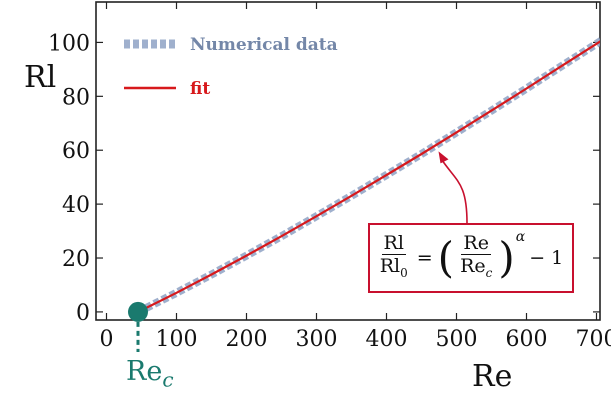 The height and width of the screenshot is (406, 611). I want to click on critical-point-group, so click(138, 326).